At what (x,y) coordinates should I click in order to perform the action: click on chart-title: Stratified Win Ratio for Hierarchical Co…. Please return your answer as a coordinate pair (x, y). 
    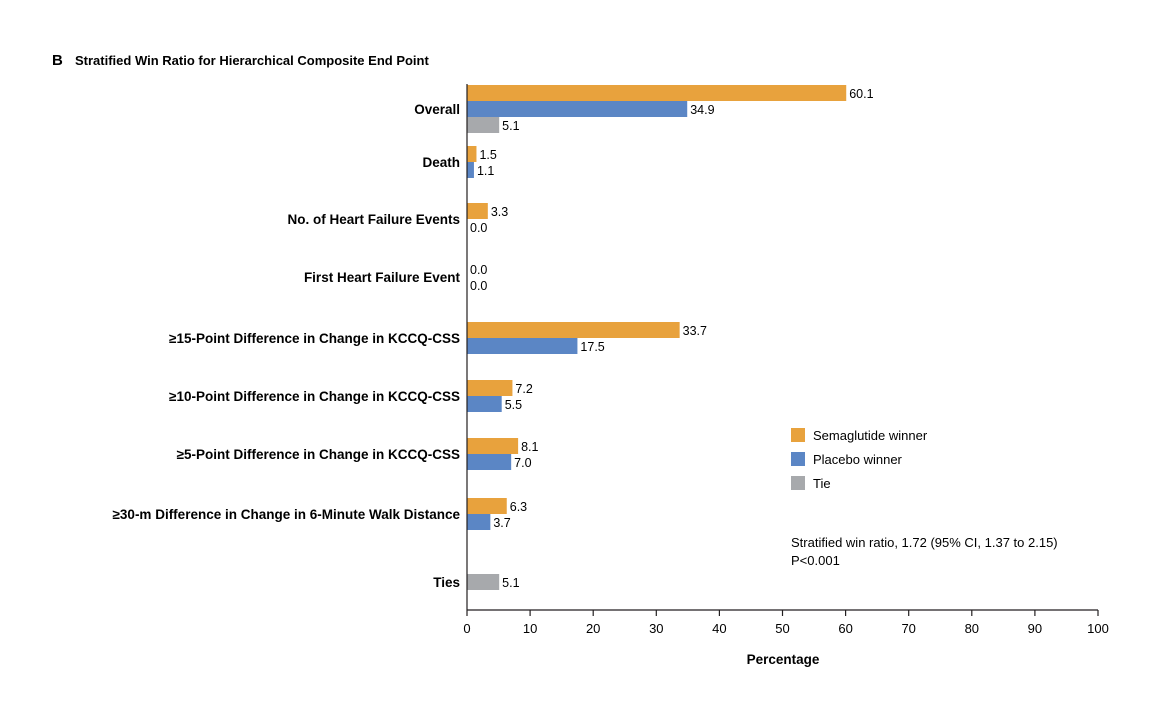
    Looking at the image, I should click on (252, 60).